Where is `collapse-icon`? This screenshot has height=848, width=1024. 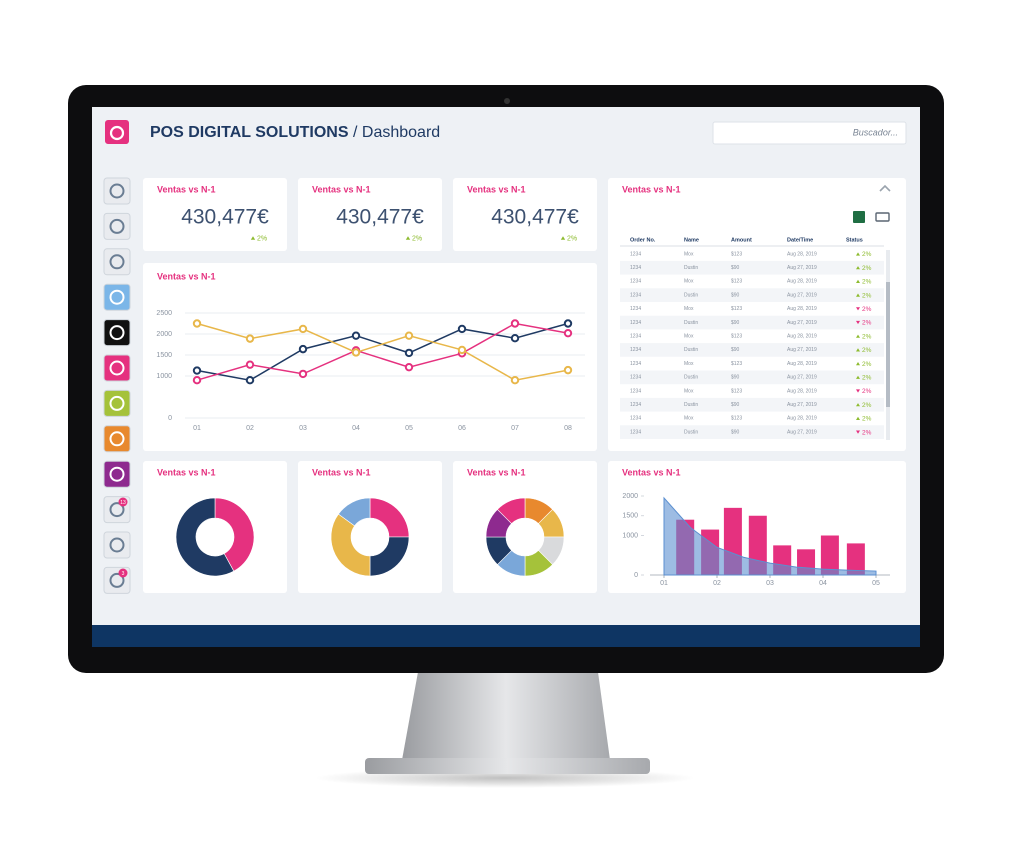
collapse-icon is located at coordinates (885, 188).